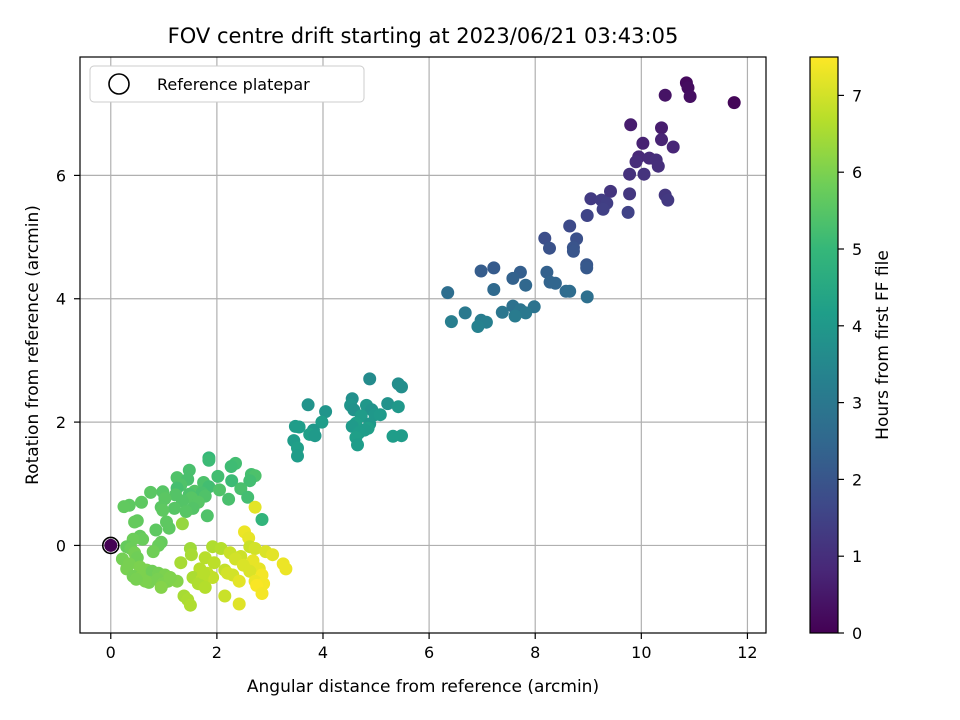  I want to click on colorbar: 0 1 2 3 4 5 6 7 Hours from first FF file, so click(851, 349).